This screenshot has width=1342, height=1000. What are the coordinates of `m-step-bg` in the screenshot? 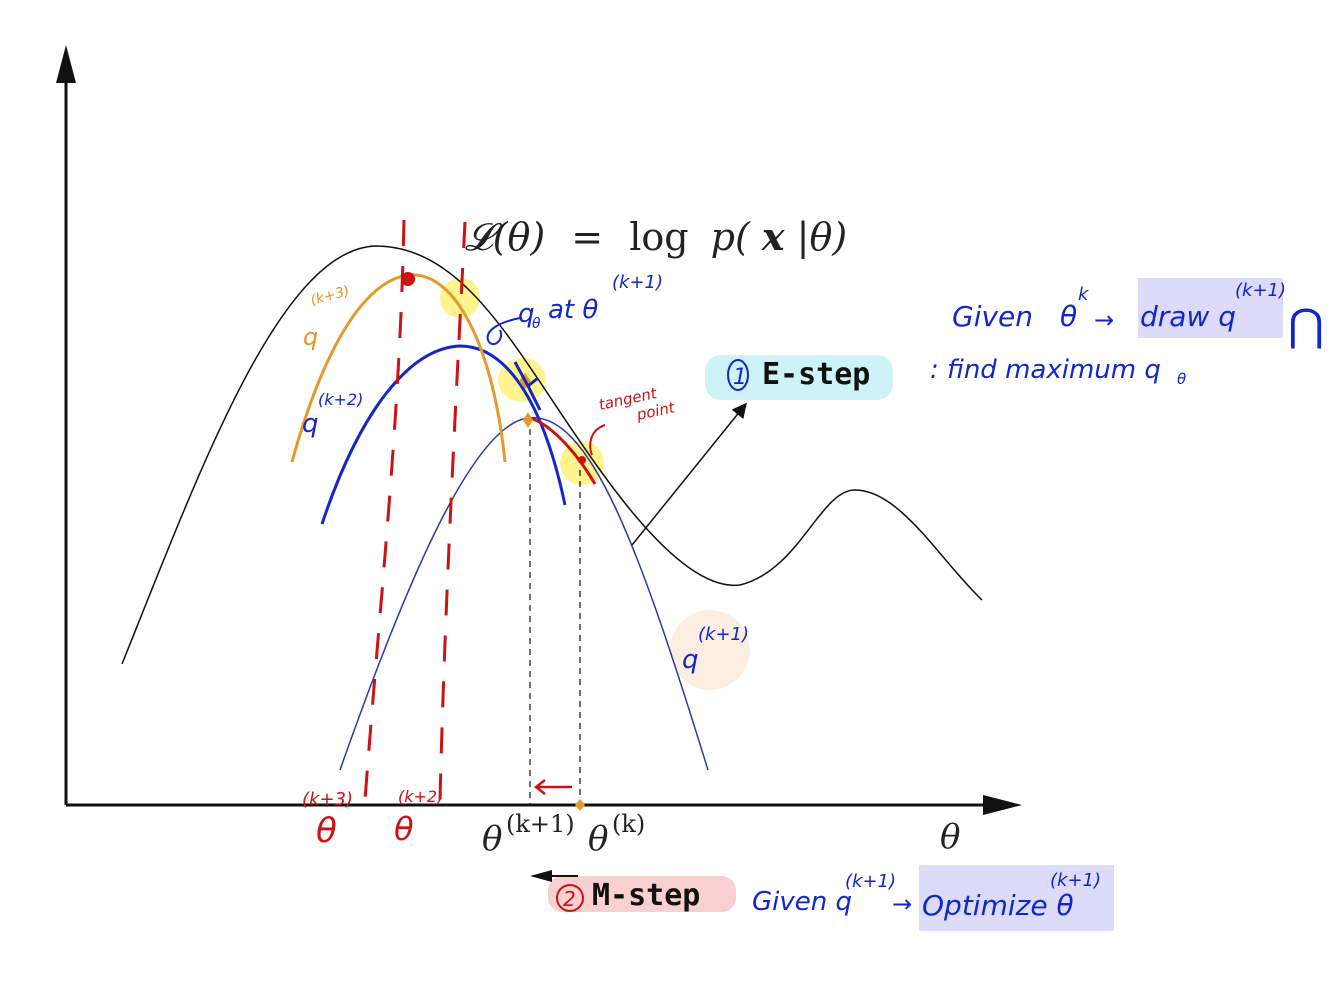 It's located at (642, 894).